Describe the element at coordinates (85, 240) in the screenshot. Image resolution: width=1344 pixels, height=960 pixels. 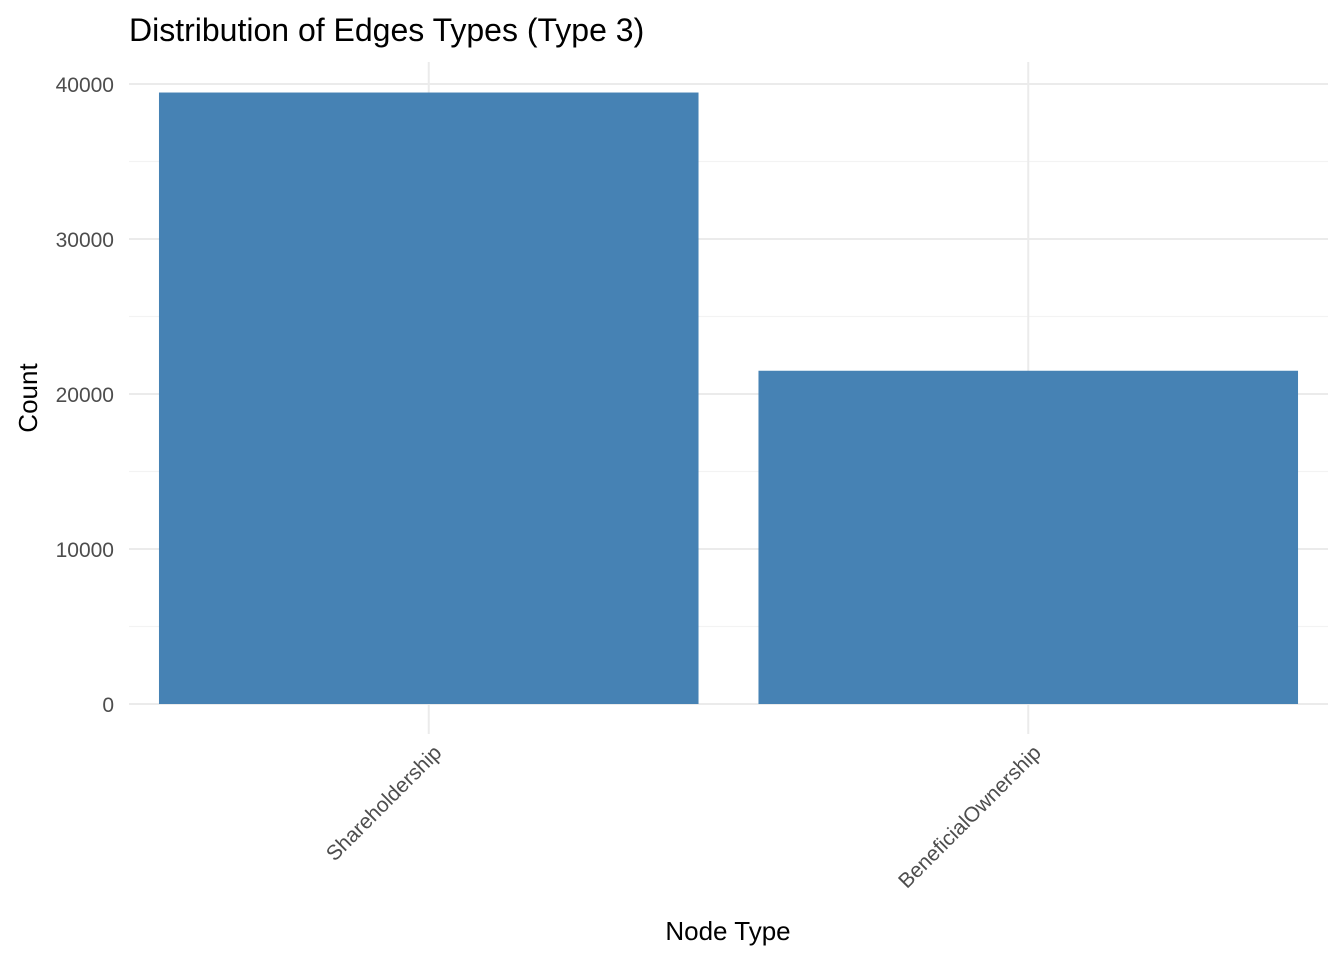
I see `y-tick-label: 30000` at that location.